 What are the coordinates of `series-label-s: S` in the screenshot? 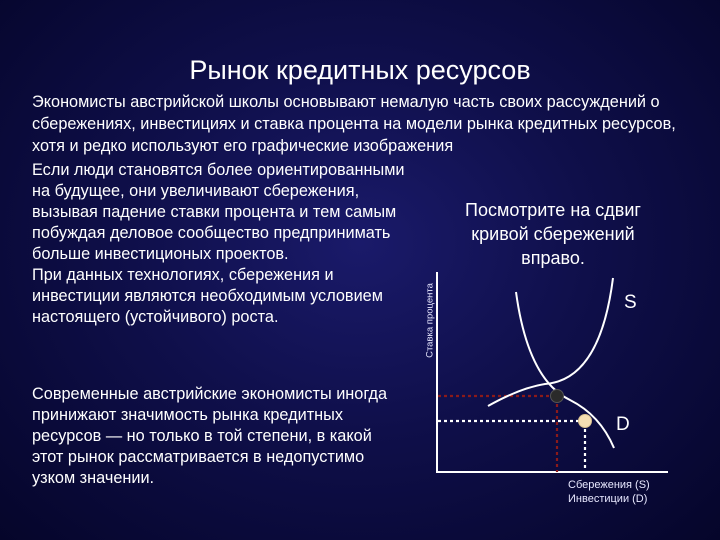 It's located at (630, 302).